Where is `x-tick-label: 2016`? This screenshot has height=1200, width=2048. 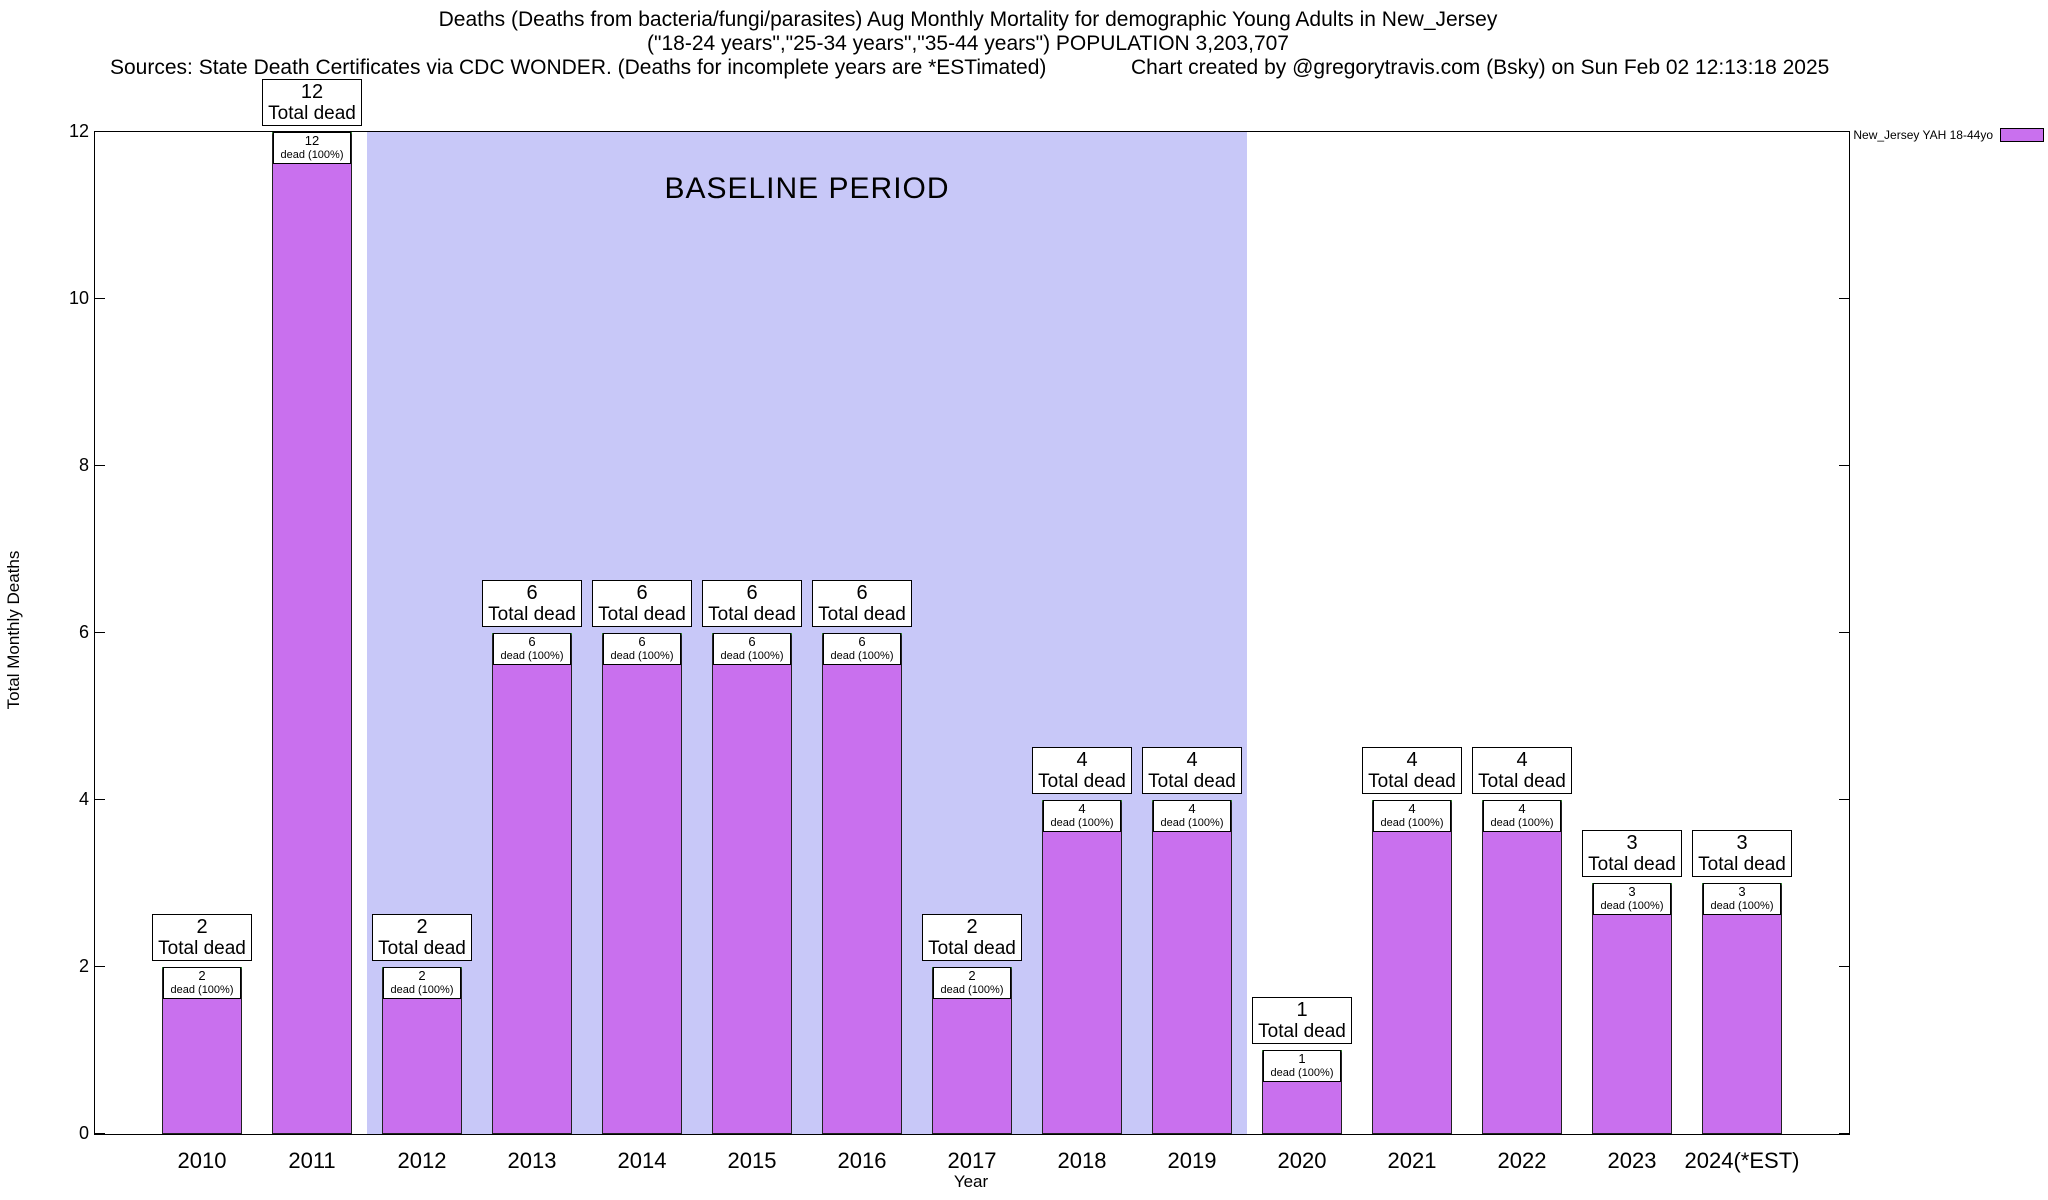 x-tick-label: 2016 is located at coordinates (862, 1160).